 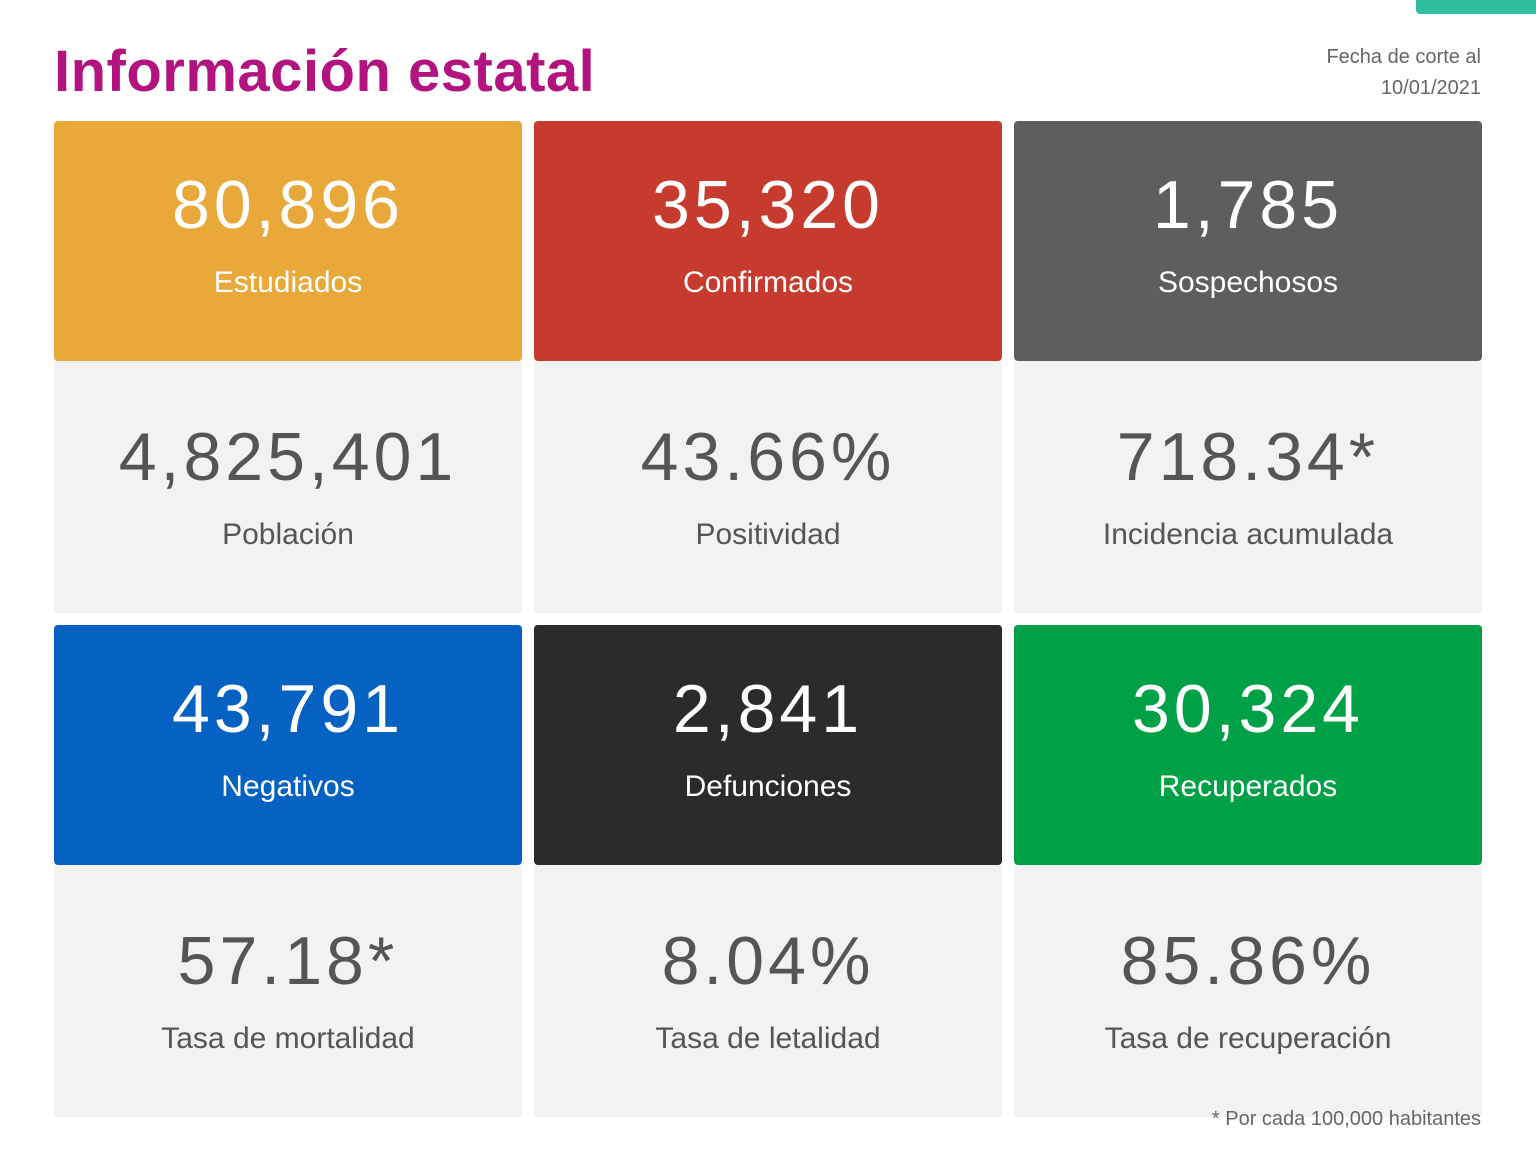 I want to click on card-positividad: 43.66% Positividad, so click(x=768, y=487).